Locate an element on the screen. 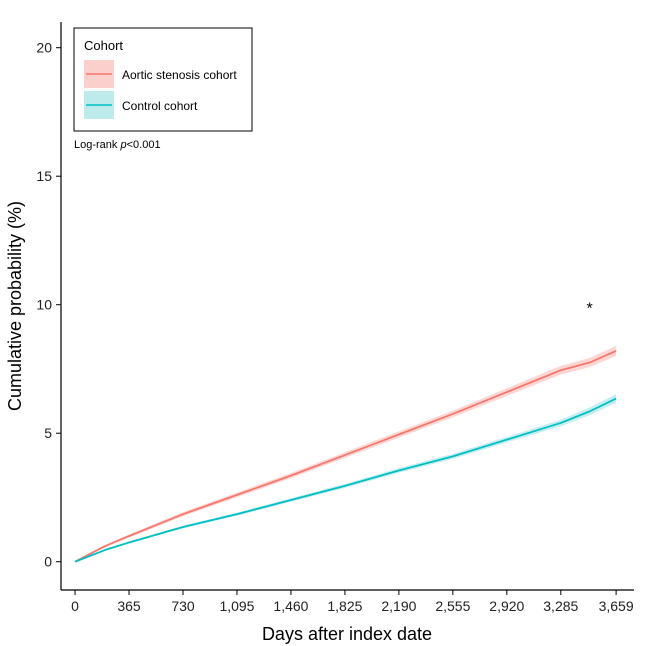  x-tick-label: 2,555 is located at coordinates (452, 606).